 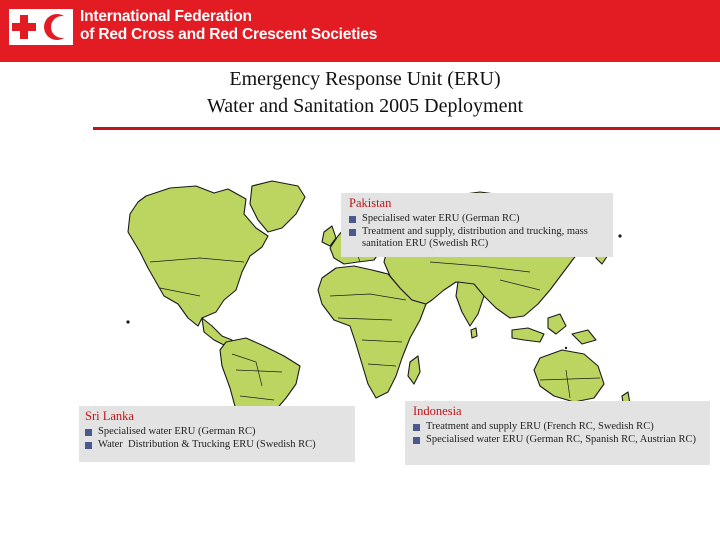 What do you see at coordinates (177, 431) in the screenshot?
I see `sri-lanka-item-1: Specialised water ERU (German RC)` at bounding box center [177, 431].